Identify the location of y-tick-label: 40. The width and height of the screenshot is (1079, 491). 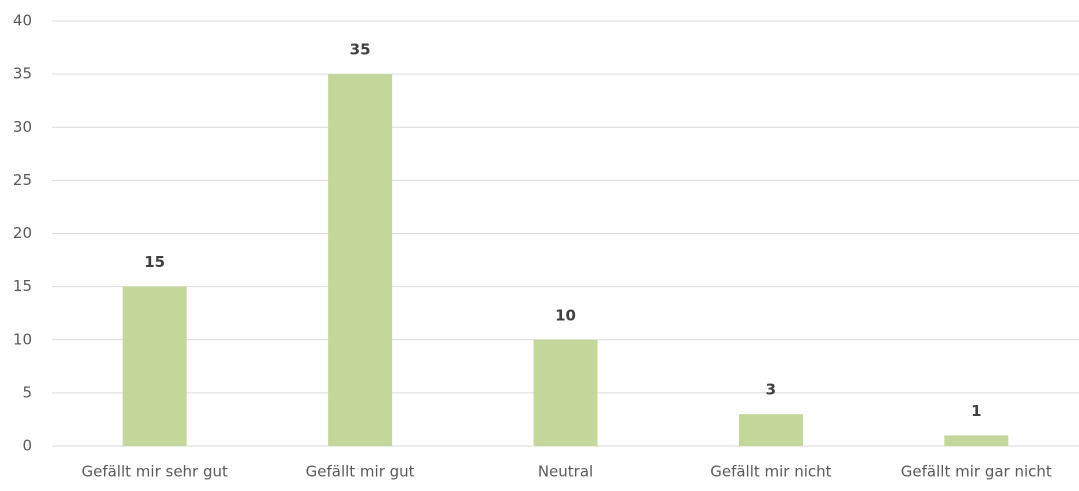
(22, 21).